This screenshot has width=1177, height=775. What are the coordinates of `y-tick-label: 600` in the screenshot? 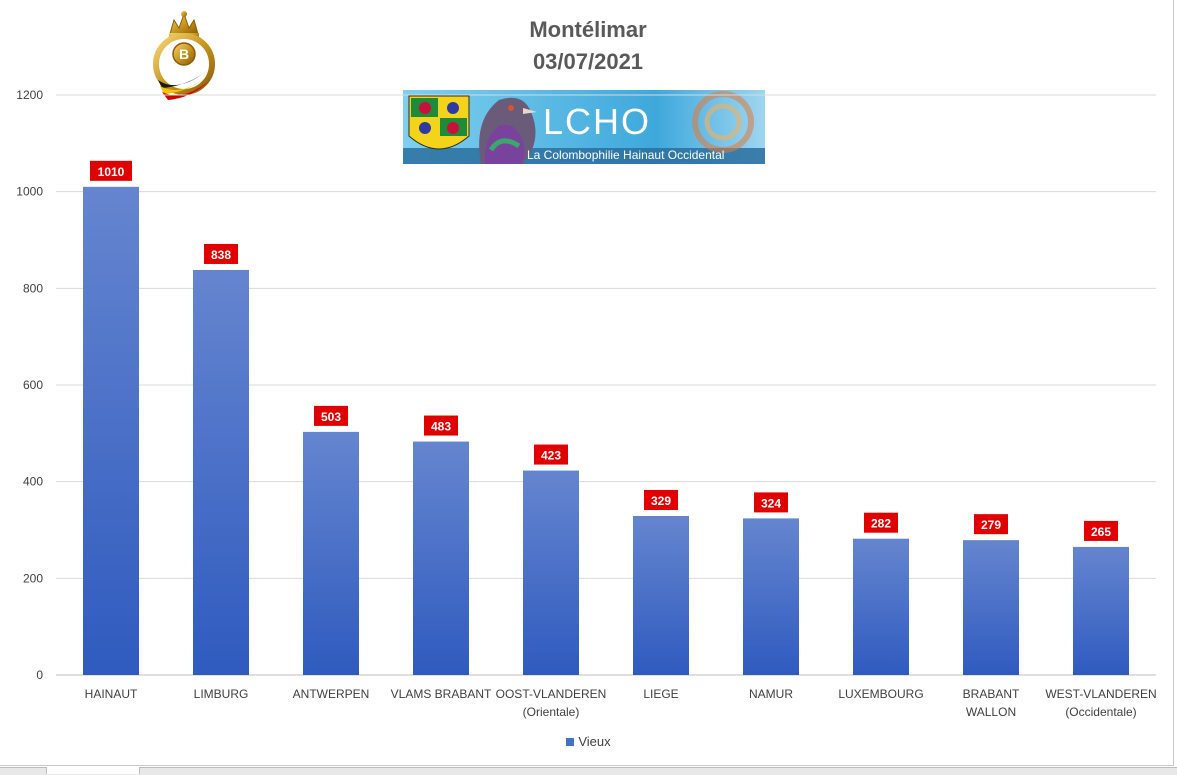 It's located at (33, 385).